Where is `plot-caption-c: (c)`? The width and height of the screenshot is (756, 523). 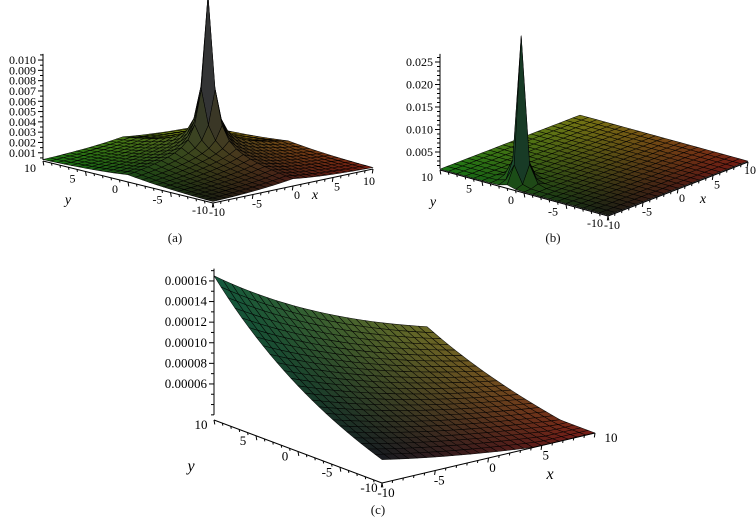 plot-caption-c: (c) is located at coordinates (378, 509).